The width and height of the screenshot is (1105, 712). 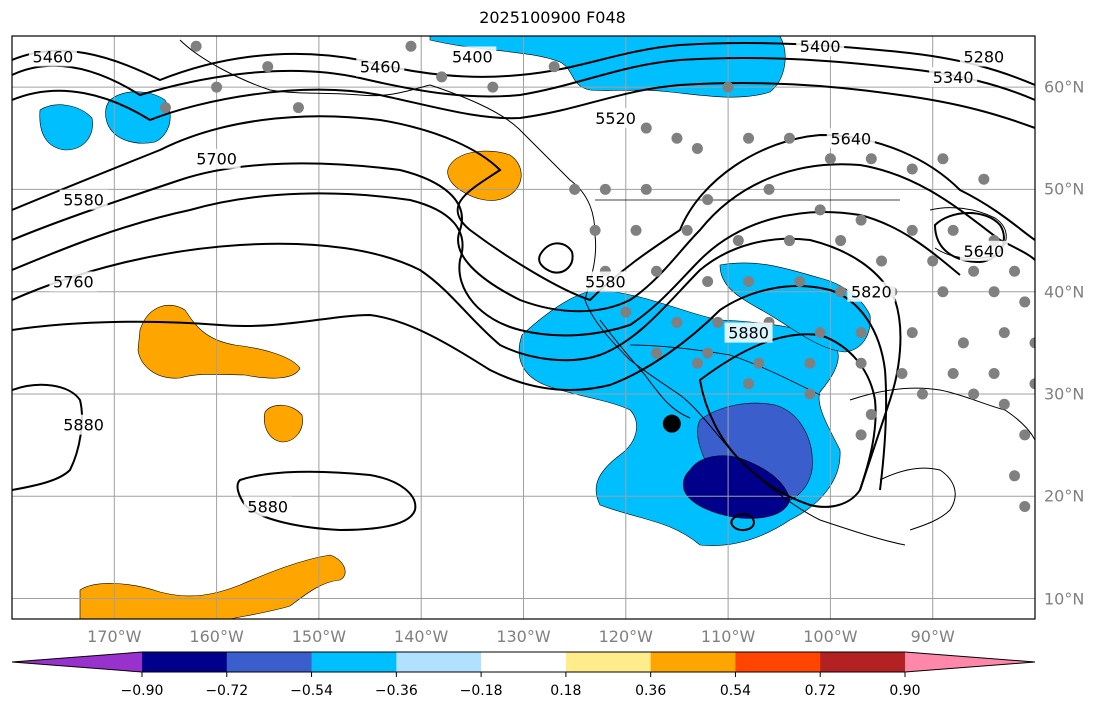 What do you see at coordinates (216, 636) in the screenshot?
I see `longitude-tick-label: 160°W` at bounding box center [216, 636].